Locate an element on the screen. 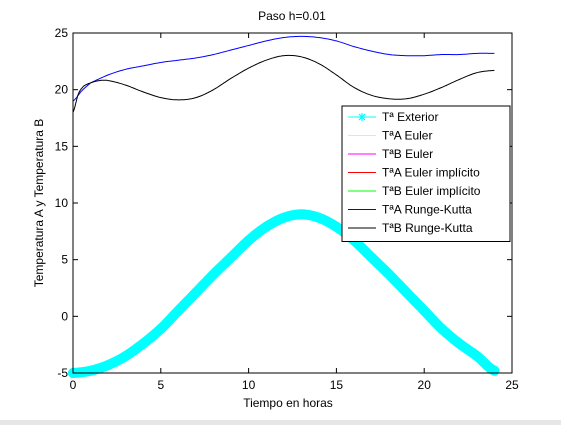  x-tick-label: 10 is located at coordinates (249, 385).